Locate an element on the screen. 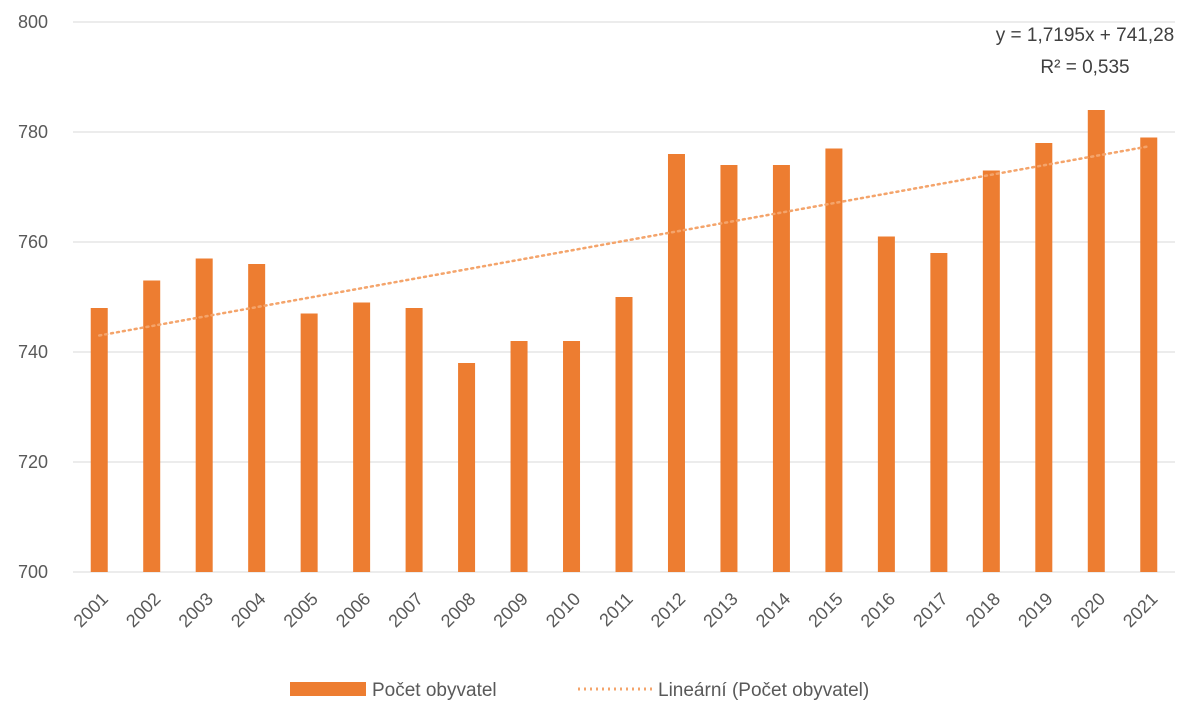  y-tick-label: 720 is located at coordinates (33, 462).